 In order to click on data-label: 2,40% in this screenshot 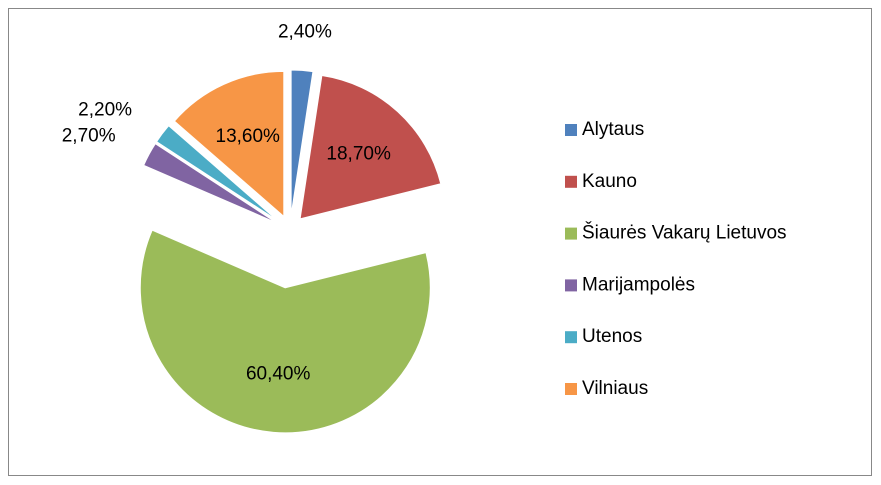, I will do `click(305, 32)`.